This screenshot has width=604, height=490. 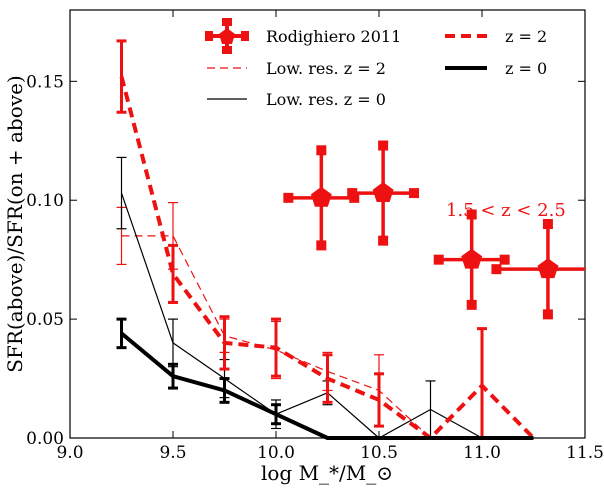 What do you see at coordinates (506, 210) in the screenshot?
I see `redshift-annotation: 1.5 < z < 2.5` at bounding box center [506, 210].